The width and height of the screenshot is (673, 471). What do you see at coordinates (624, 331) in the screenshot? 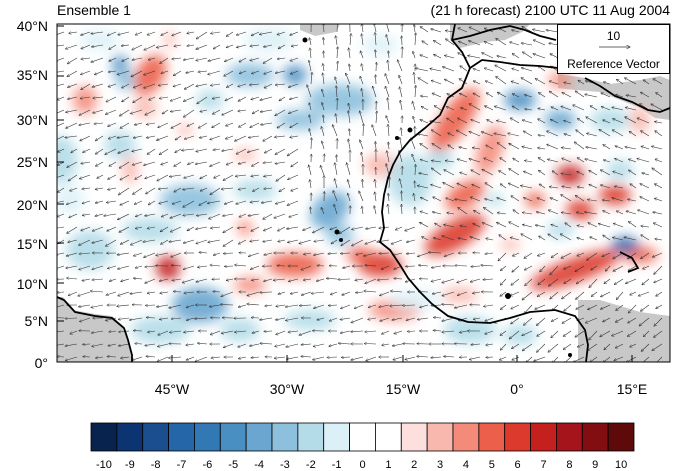
I see `land-area` at bounding box center [624, 331].